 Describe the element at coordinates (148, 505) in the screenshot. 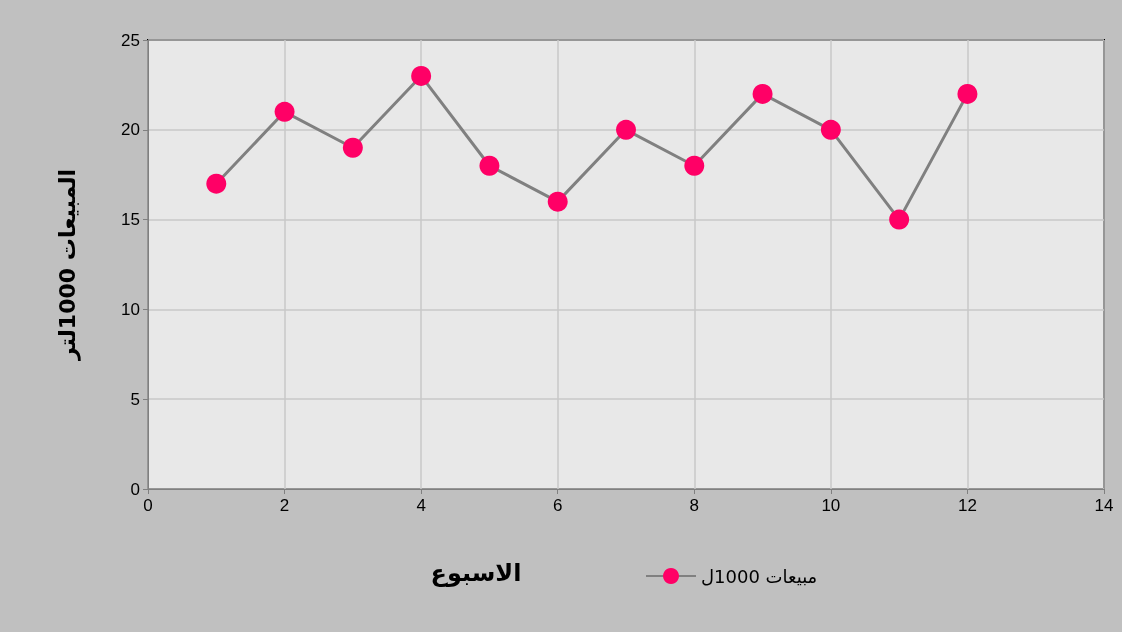

I see `x-tick-label: 0` at that location.